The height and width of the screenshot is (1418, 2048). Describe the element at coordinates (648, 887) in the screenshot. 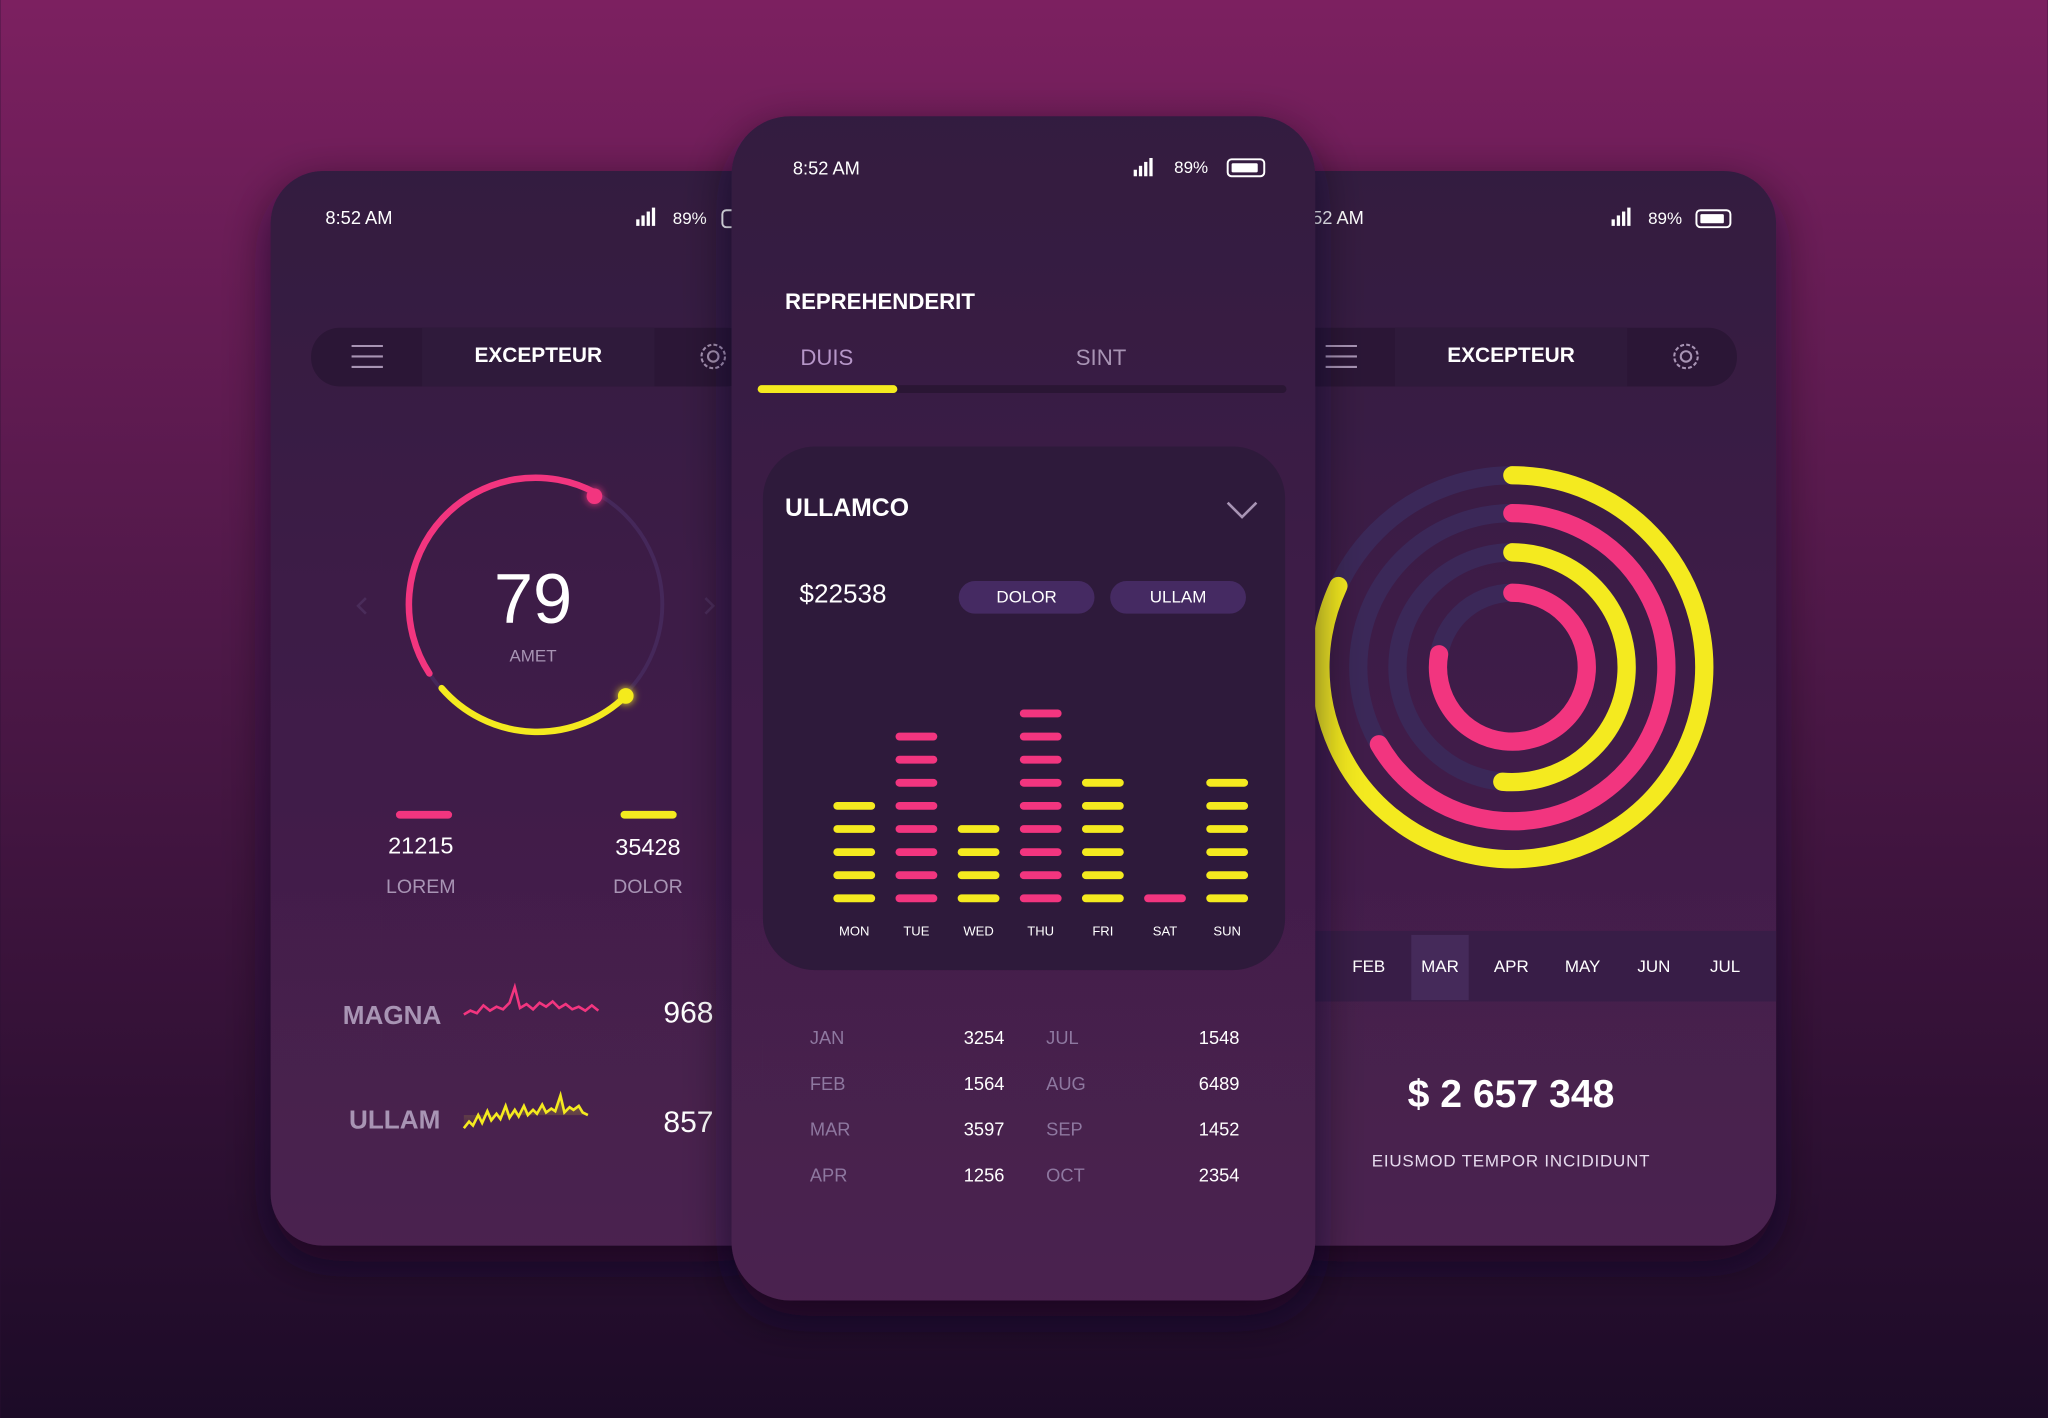

I see `stat-label: DOLOR` at that location.